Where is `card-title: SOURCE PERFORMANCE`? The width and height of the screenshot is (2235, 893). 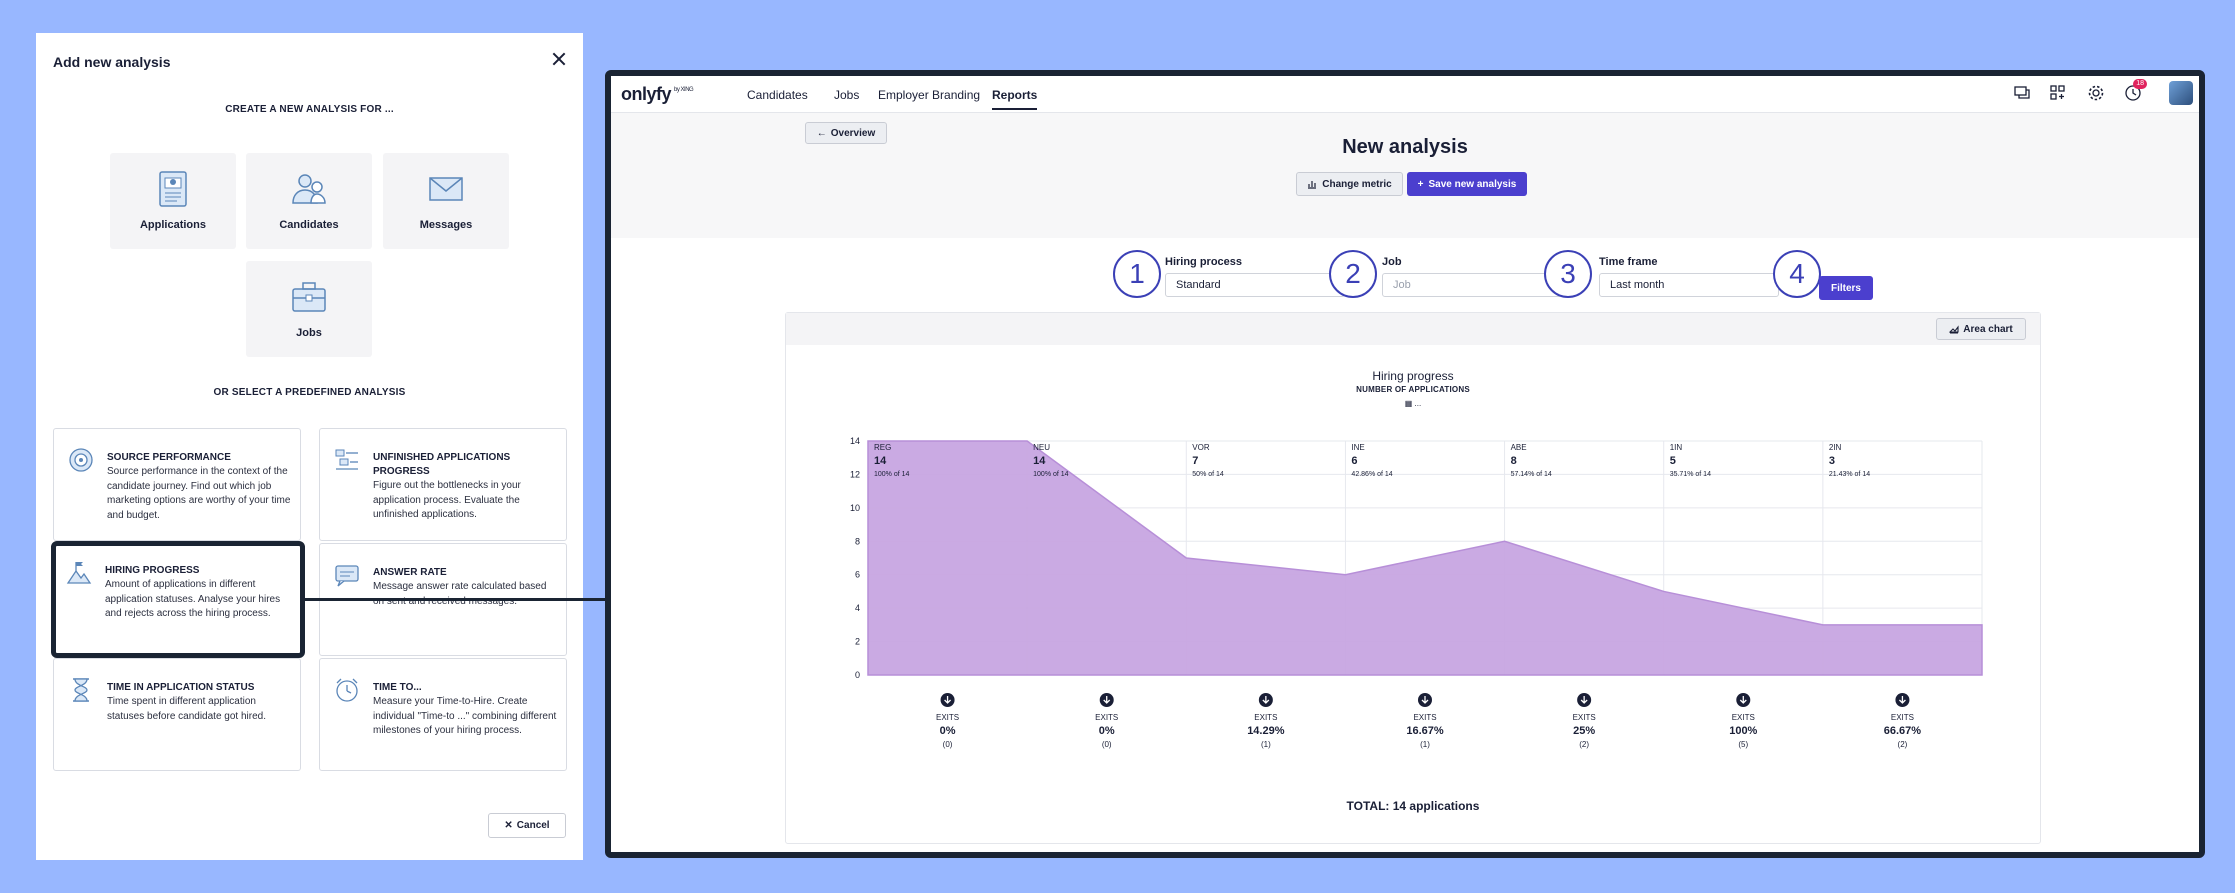 card-title: SOURCE PERFORMANCE is located at coordinates (169, 457).